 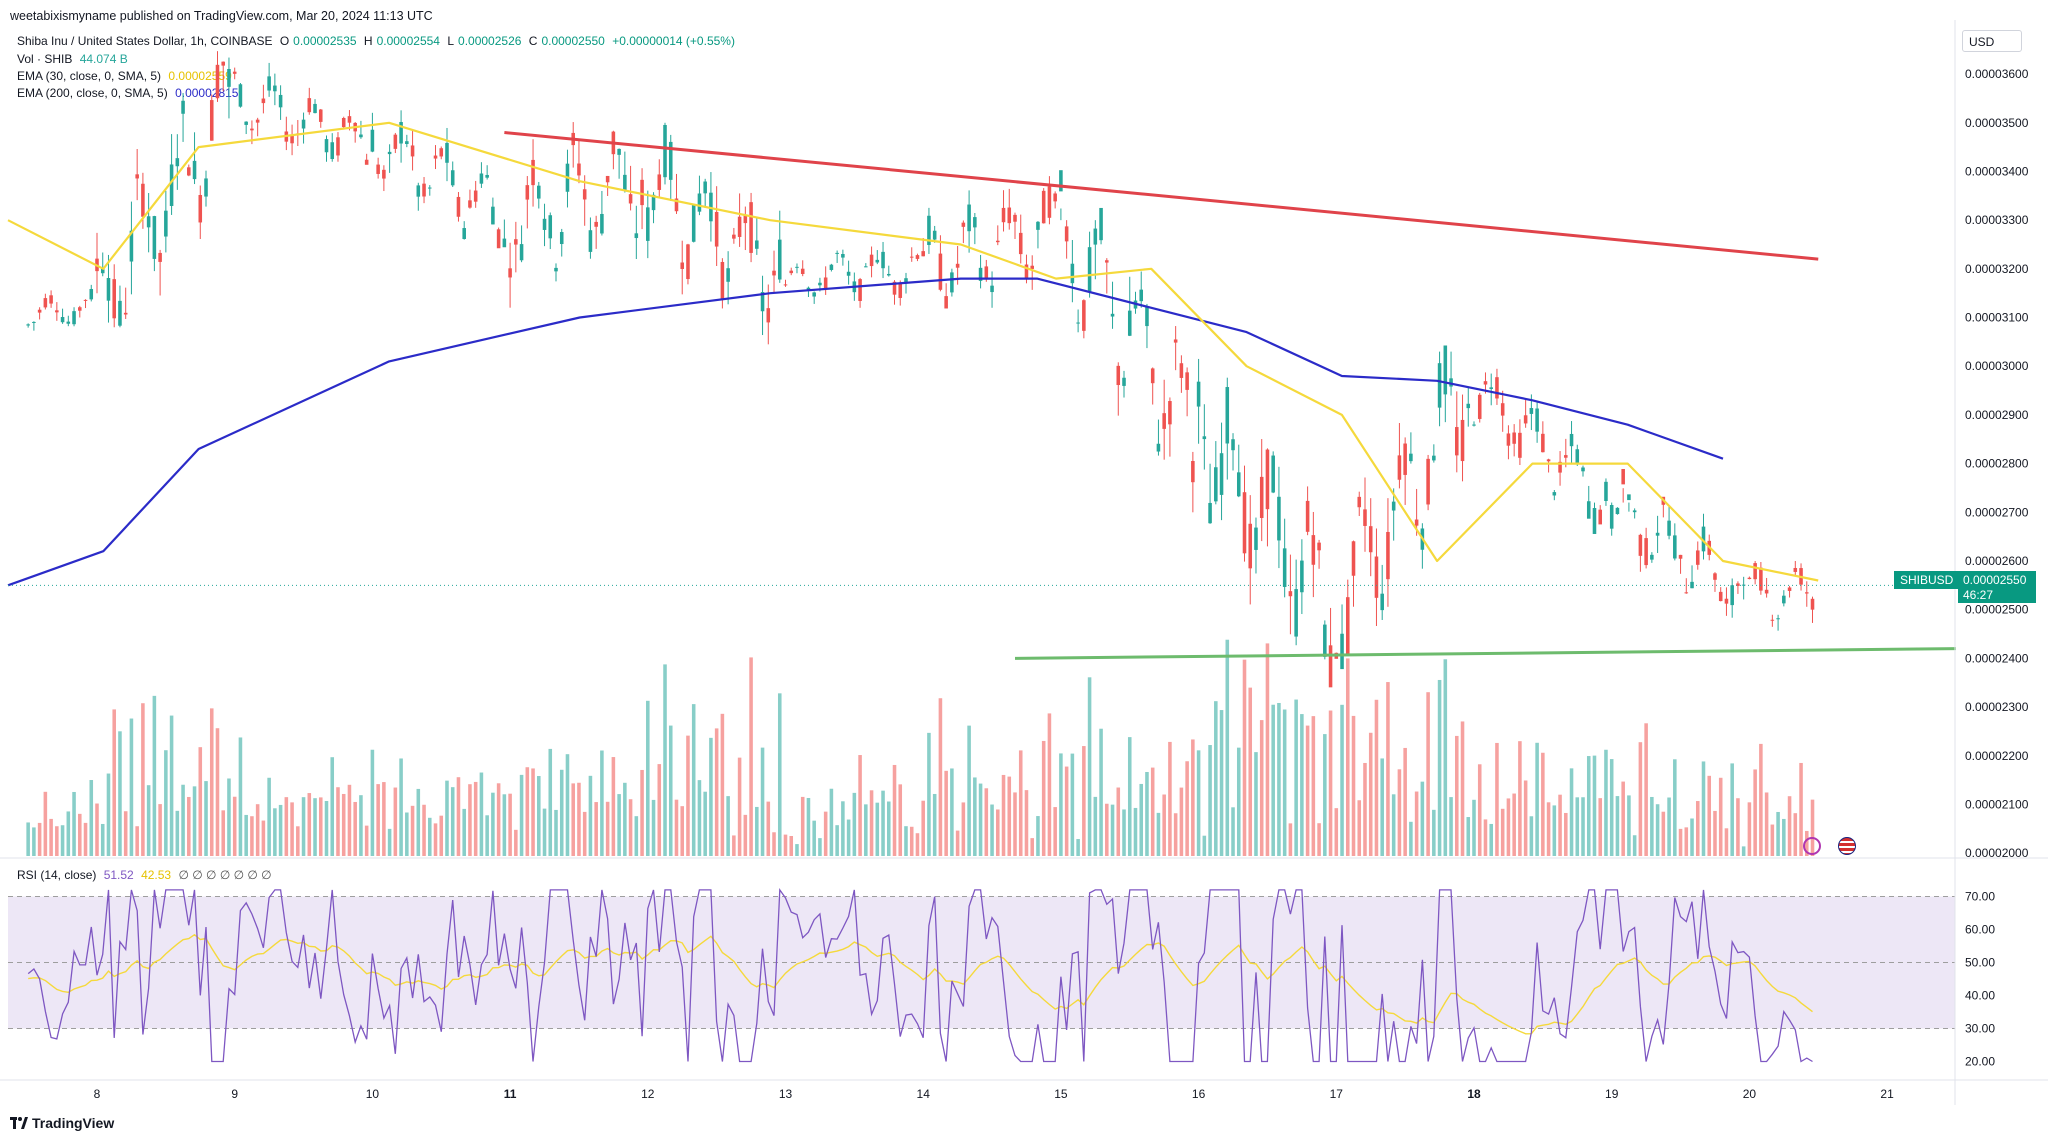 What do you see at coordinates (129, 93) in the screenshot?
I see `ema200-legend: EMA (200, close, 0, SMA, 5) 0.00002815` at bounding box center [129, 93].